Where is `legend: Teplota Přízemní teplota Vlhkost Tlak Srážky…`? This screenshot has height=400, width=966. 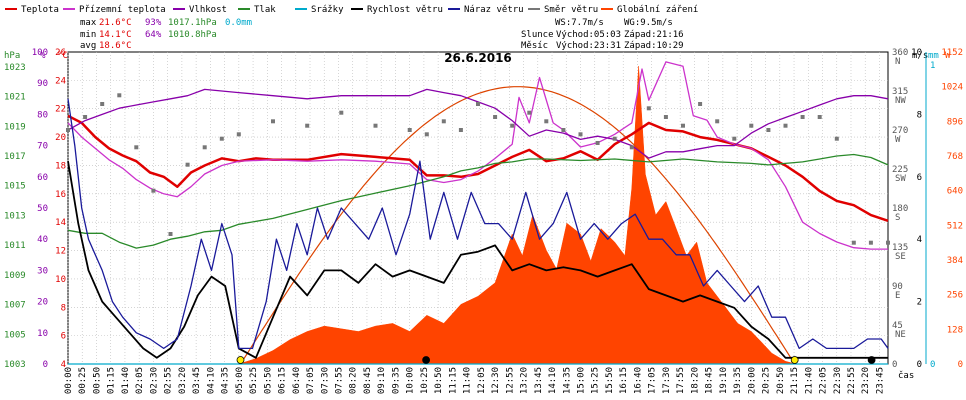
legend: Teplota Přízemní teplota Vlhkost Tlak Srážky… is located at coordinates (351, 10).